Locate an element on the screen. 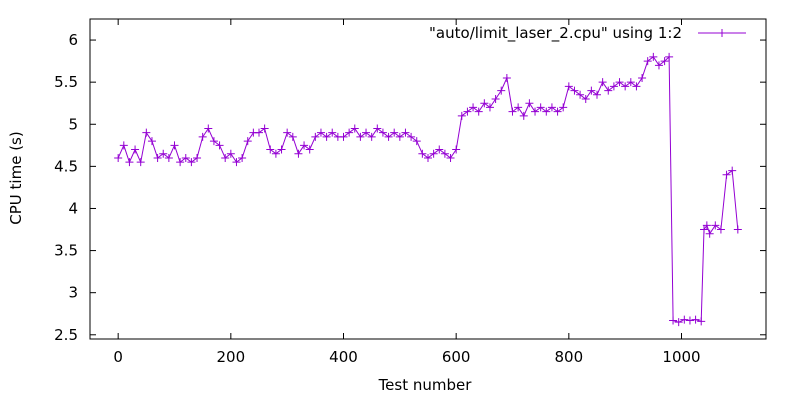  y-tick-label: 5.5 is located at coordinates (66, 82).